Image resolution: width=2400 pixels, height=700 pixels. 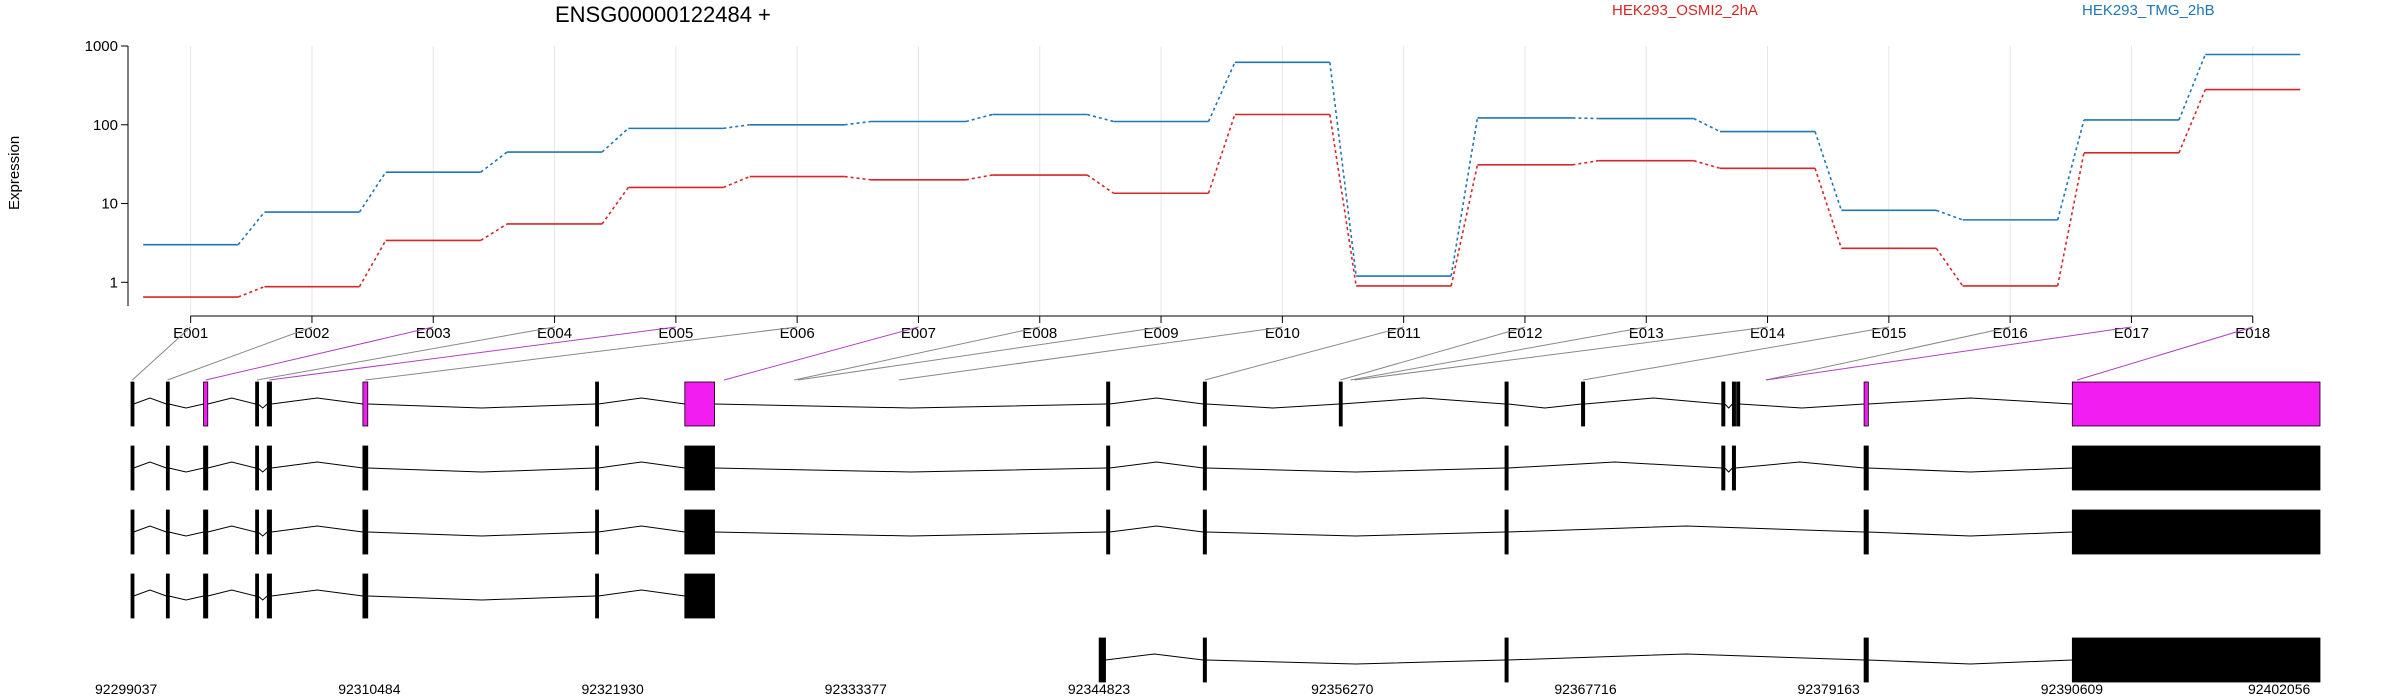 What do you see at coordinates (101, 46) in the screenshot?
I see `y-tick-label: 1000` at bounding box center [101, 46].